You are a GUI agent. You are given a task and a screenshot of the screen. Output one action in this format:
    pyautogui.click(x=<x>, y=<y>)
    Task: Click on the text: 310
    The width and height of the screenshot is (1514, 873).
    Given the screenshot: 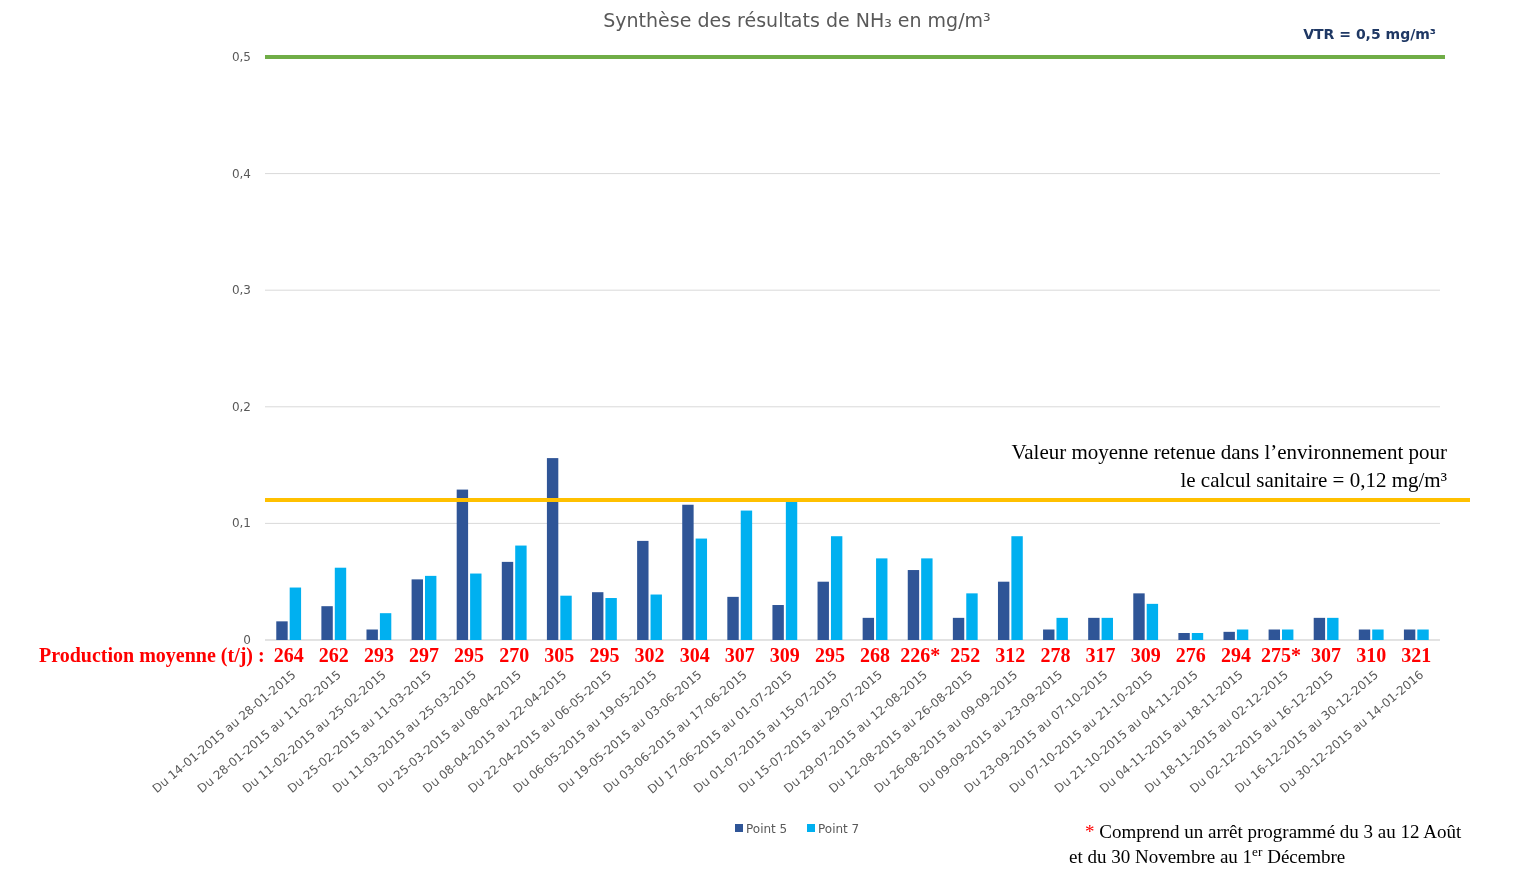 What is the action you would take?
    pyautogui.click(x=1371, y=655)
    